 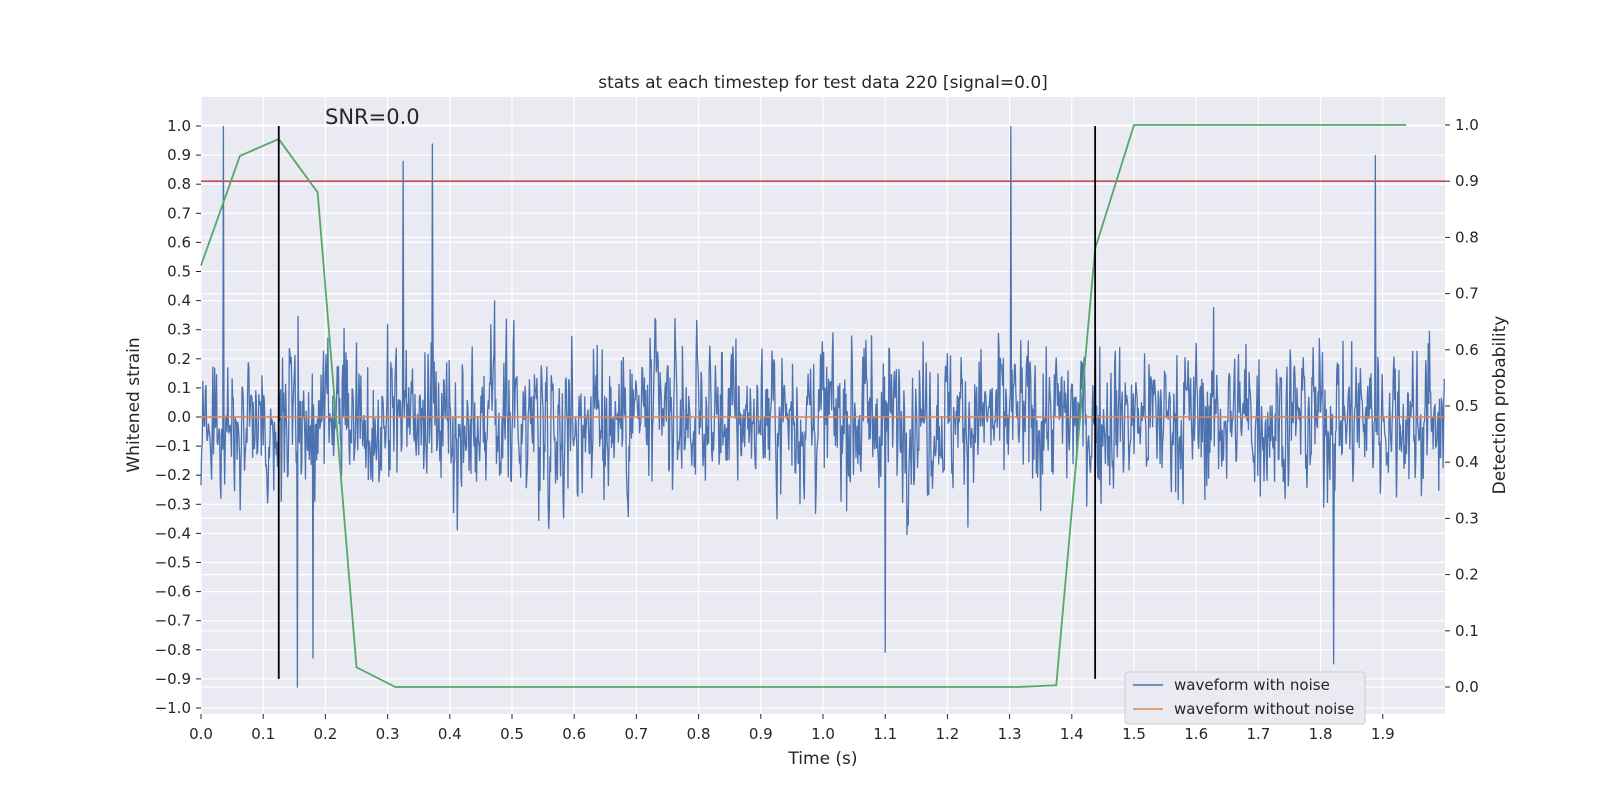 What do you see at coordinates (173, 592) in the screenshot?
I see `y-tick-label: −0.6` at bounding box center [173, 592].